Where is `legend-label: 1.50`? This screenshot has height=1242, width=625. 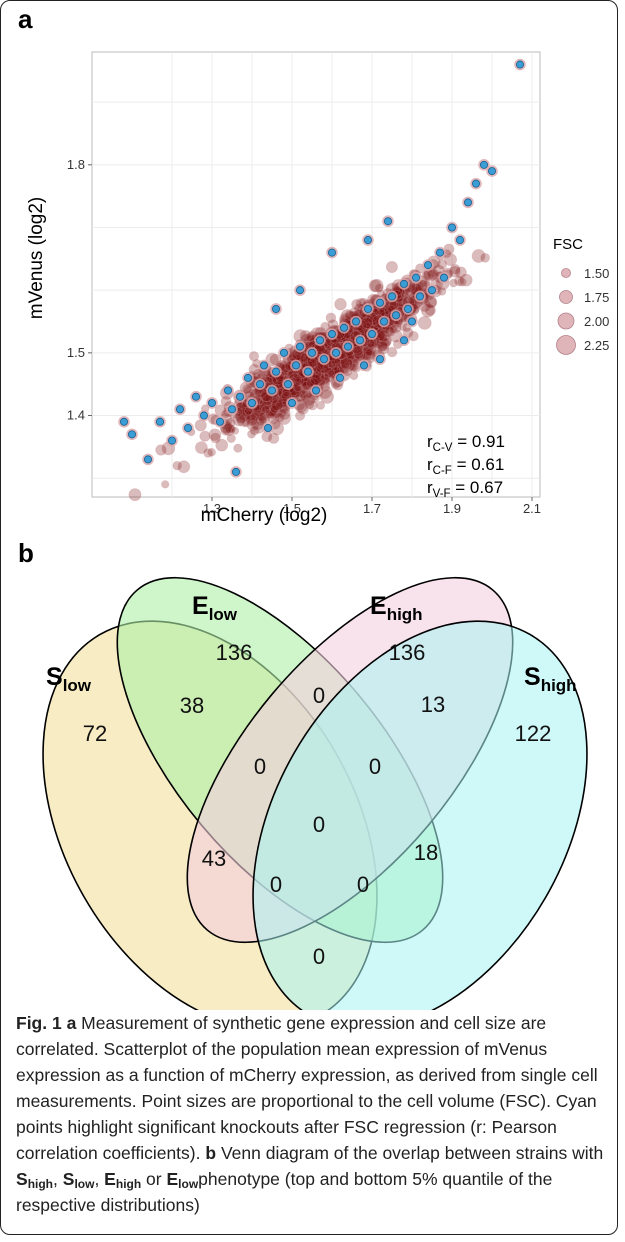 legend-label: 1.50 is located at coordinates (596, 273).